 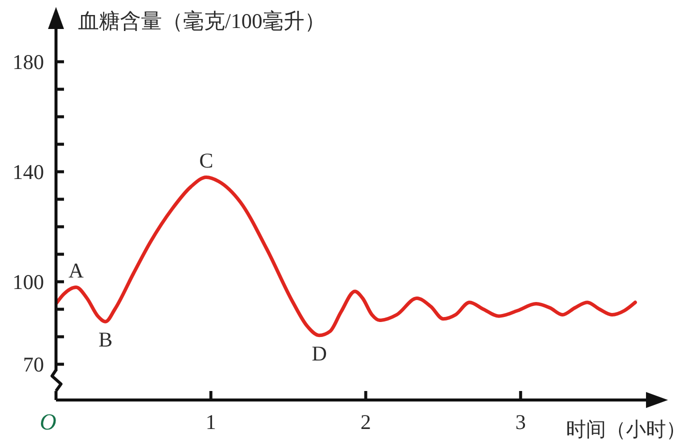 What do you see at coordinates (76, 270) in the screenshot?
I see `annotation: A` at bounding box center [76, 270].